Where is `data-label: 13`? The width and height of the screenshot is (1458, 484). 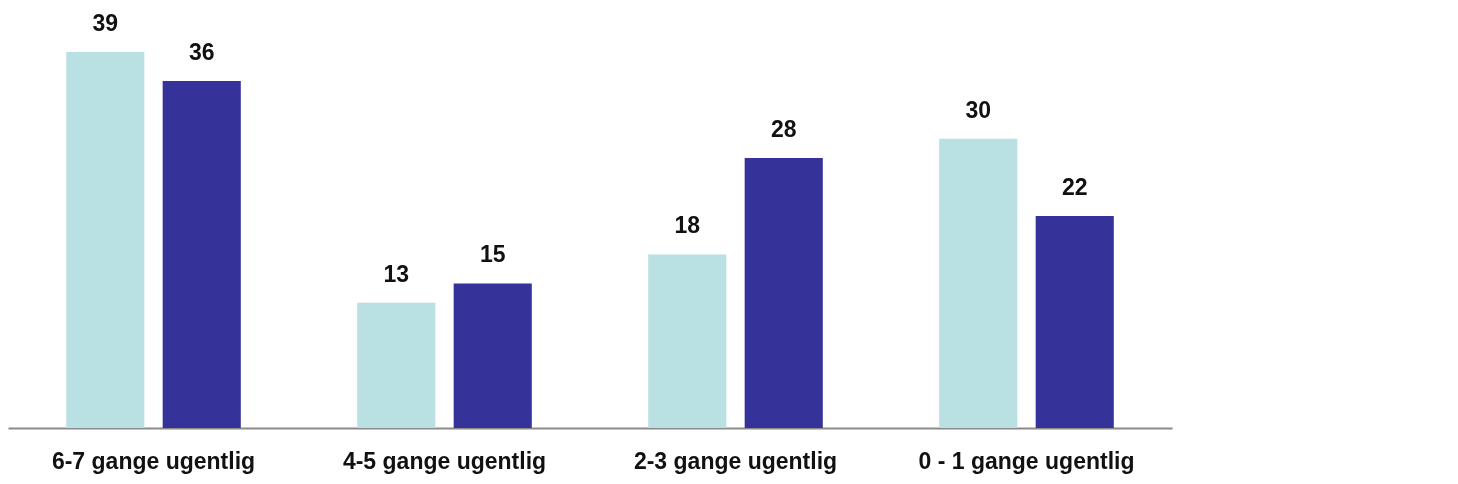 data-label: 13 is located at coordinates (396, 273).